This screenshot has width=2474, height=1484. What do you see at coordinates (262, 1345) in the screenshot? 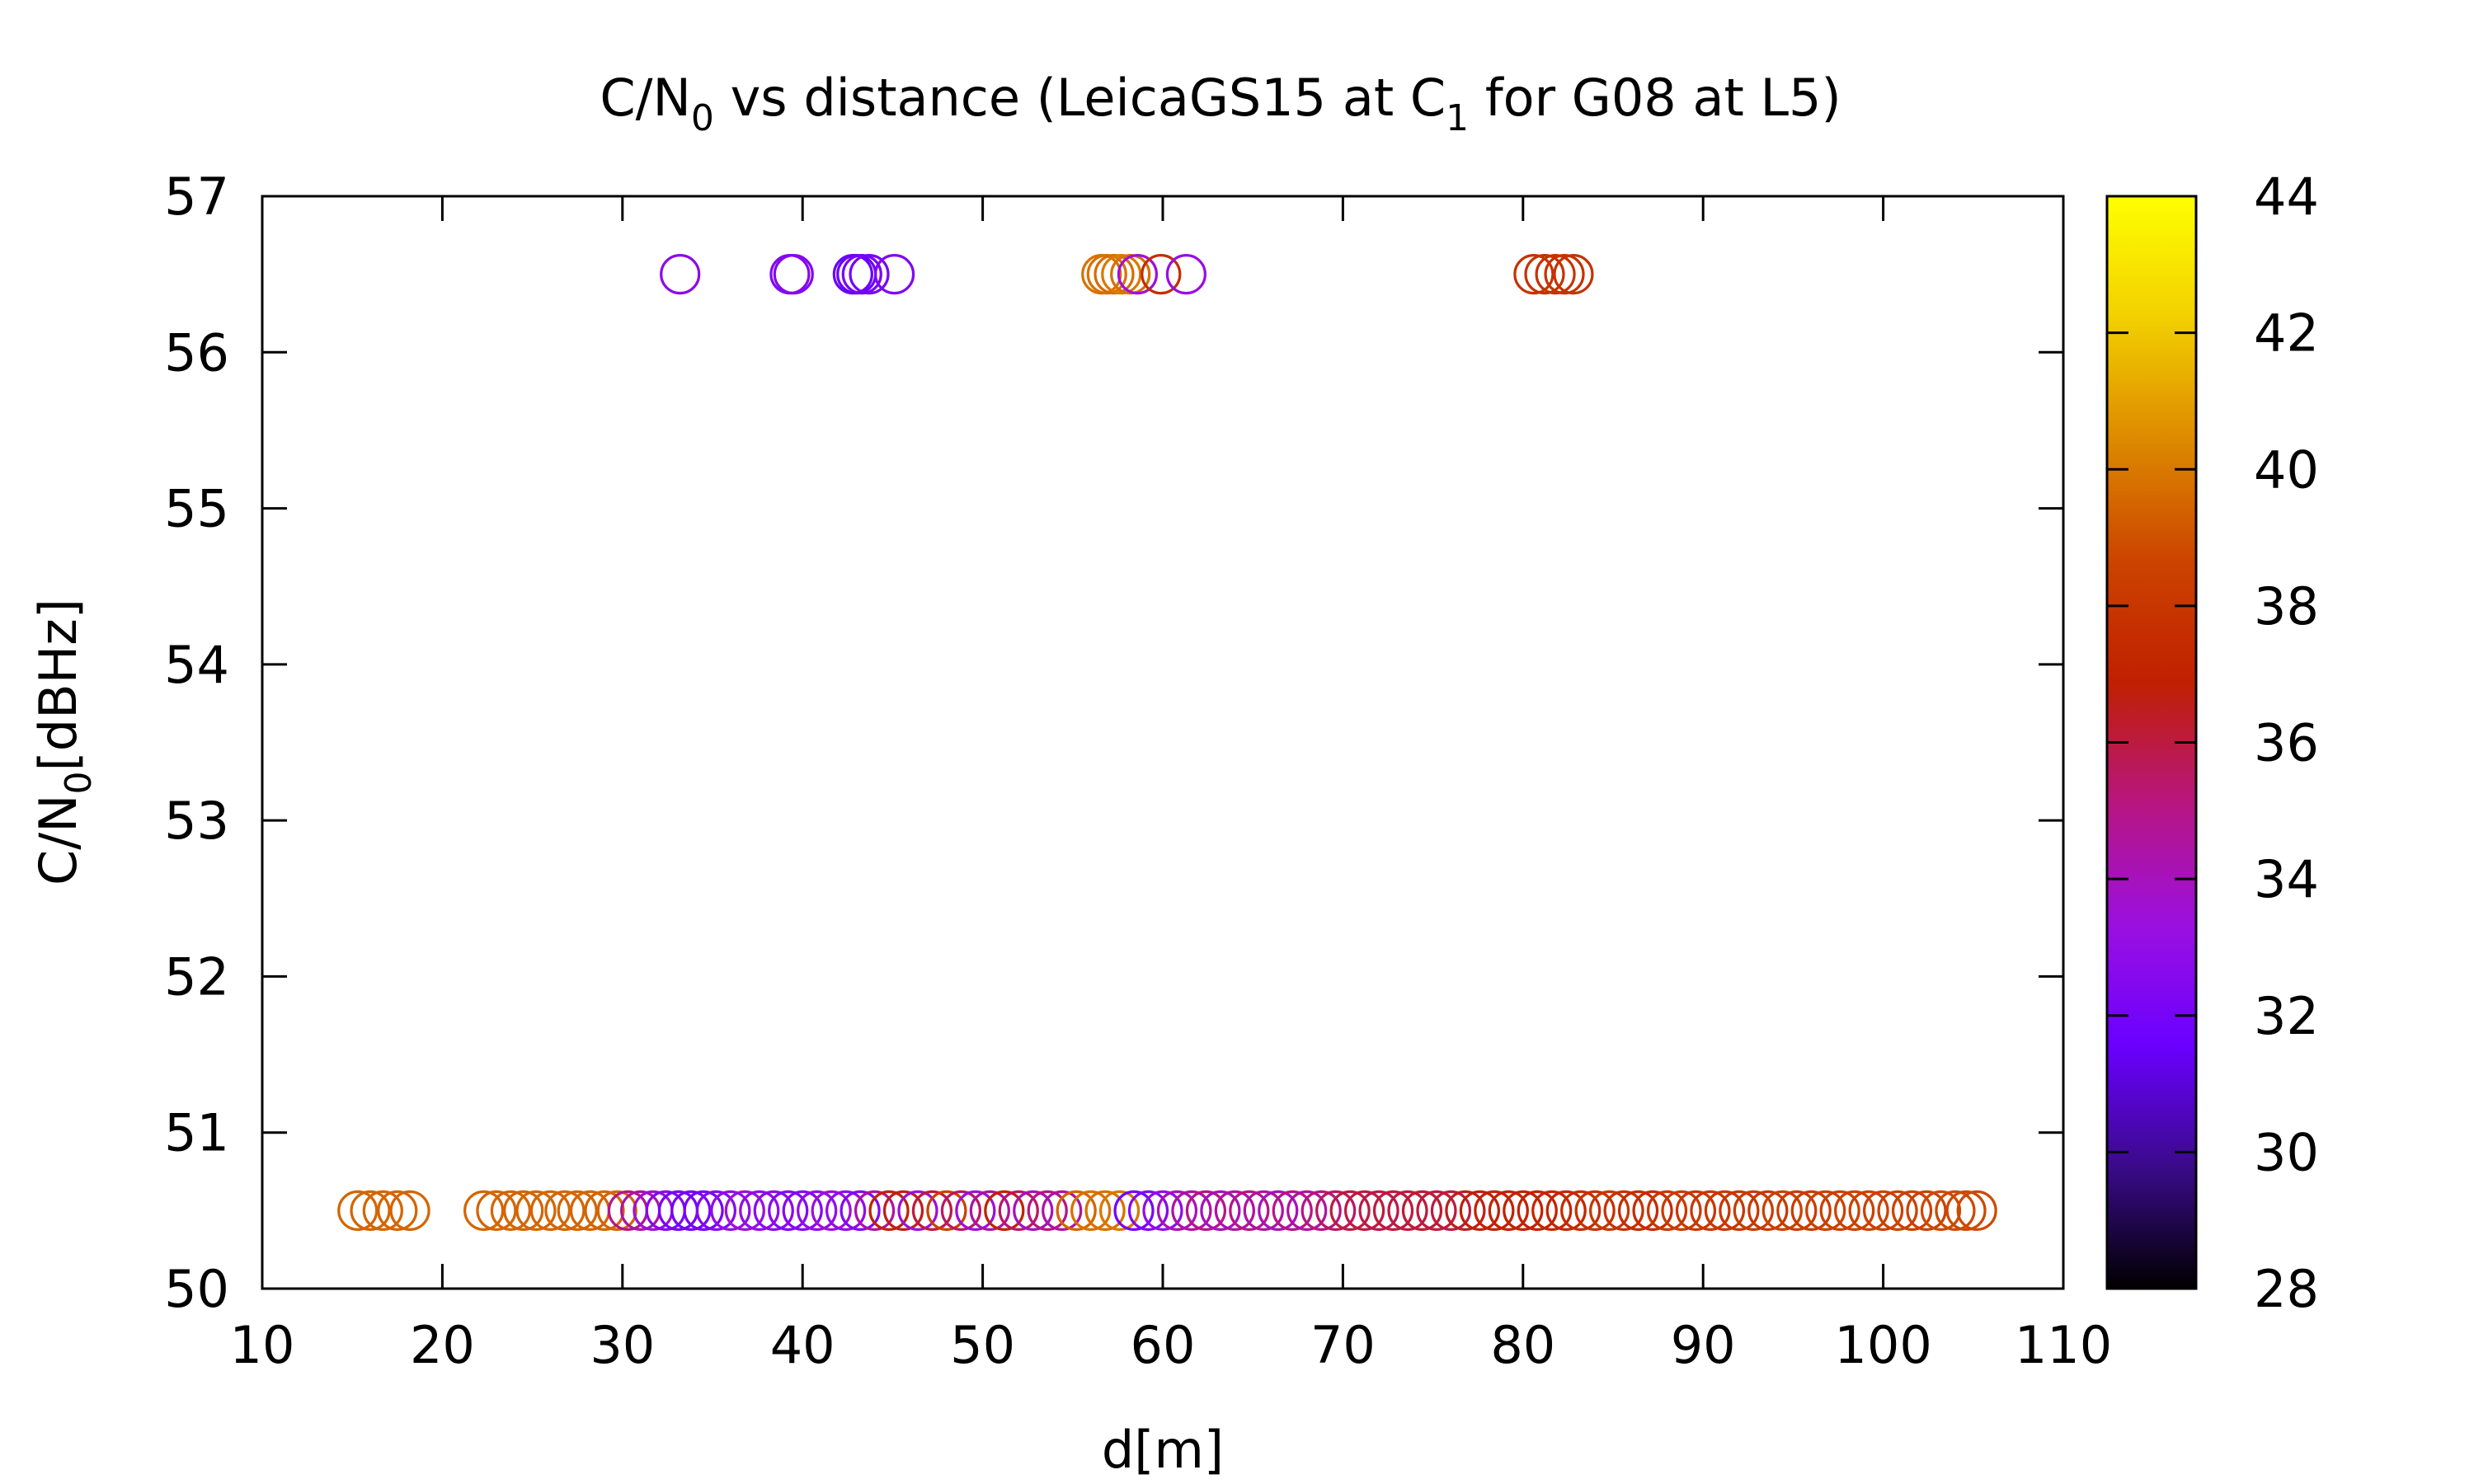
I see `x-tick-label: 10` at bounding box center [262, 1345].